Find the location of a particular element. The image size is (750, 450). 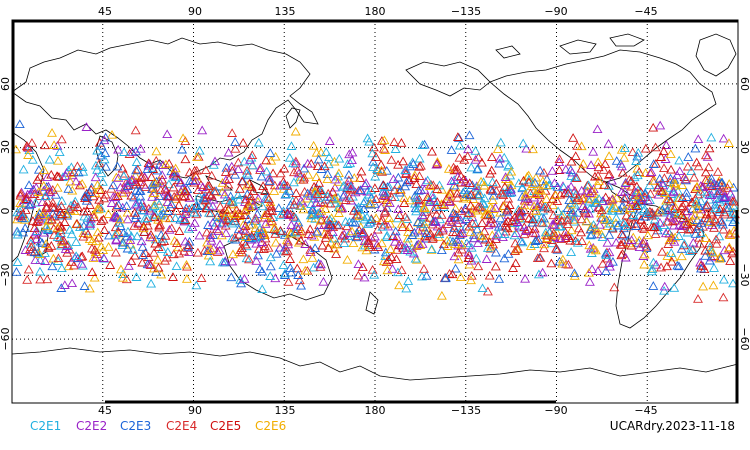

lat-tick-label: −30 is located at coordinates (744, 274).